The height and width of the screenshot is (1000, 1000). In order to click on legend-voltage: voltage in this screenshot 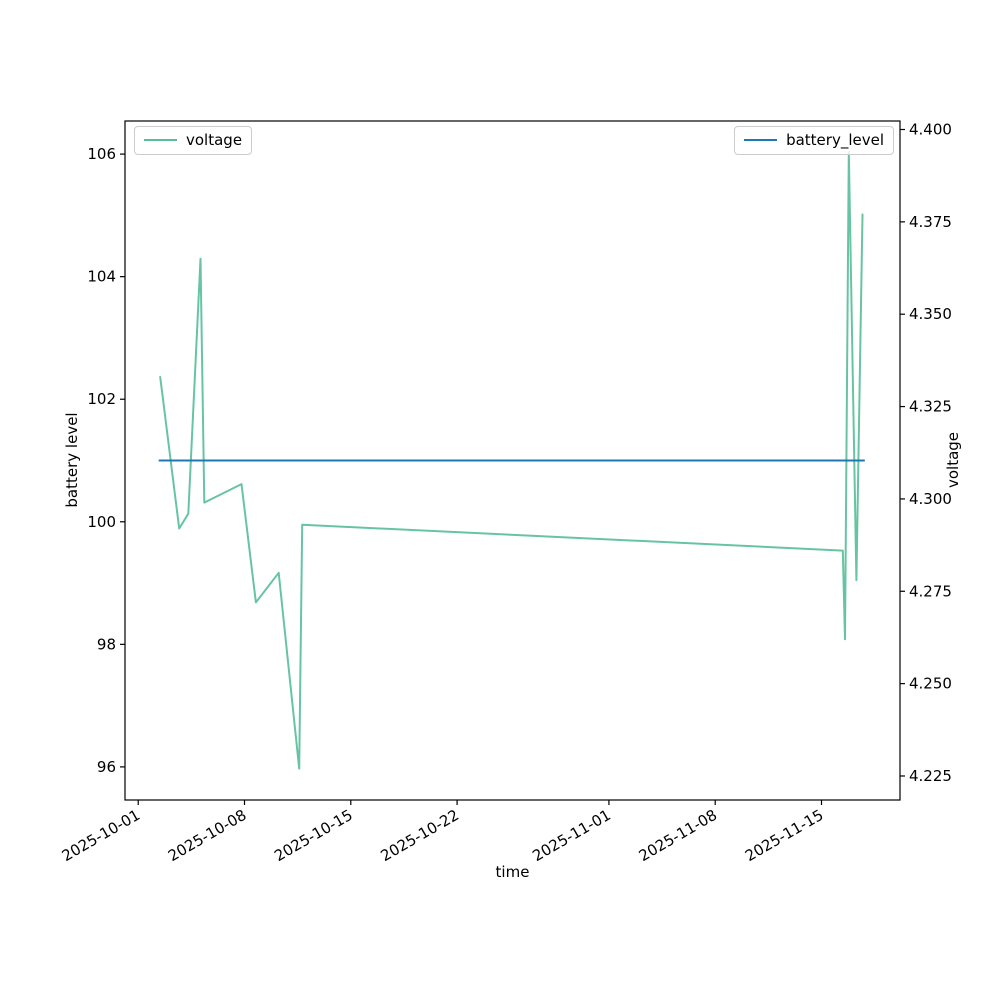, I will do `click(193, 140)`.